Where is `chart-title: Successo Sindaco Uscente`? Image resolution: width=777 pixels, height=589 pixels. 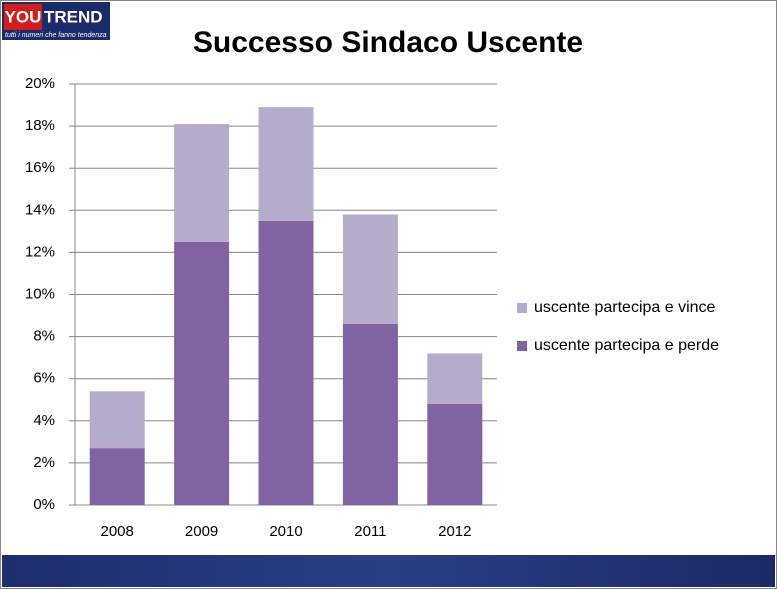 chart-title: Successo Sindaco Uscente is located at coordinates (388, 42).